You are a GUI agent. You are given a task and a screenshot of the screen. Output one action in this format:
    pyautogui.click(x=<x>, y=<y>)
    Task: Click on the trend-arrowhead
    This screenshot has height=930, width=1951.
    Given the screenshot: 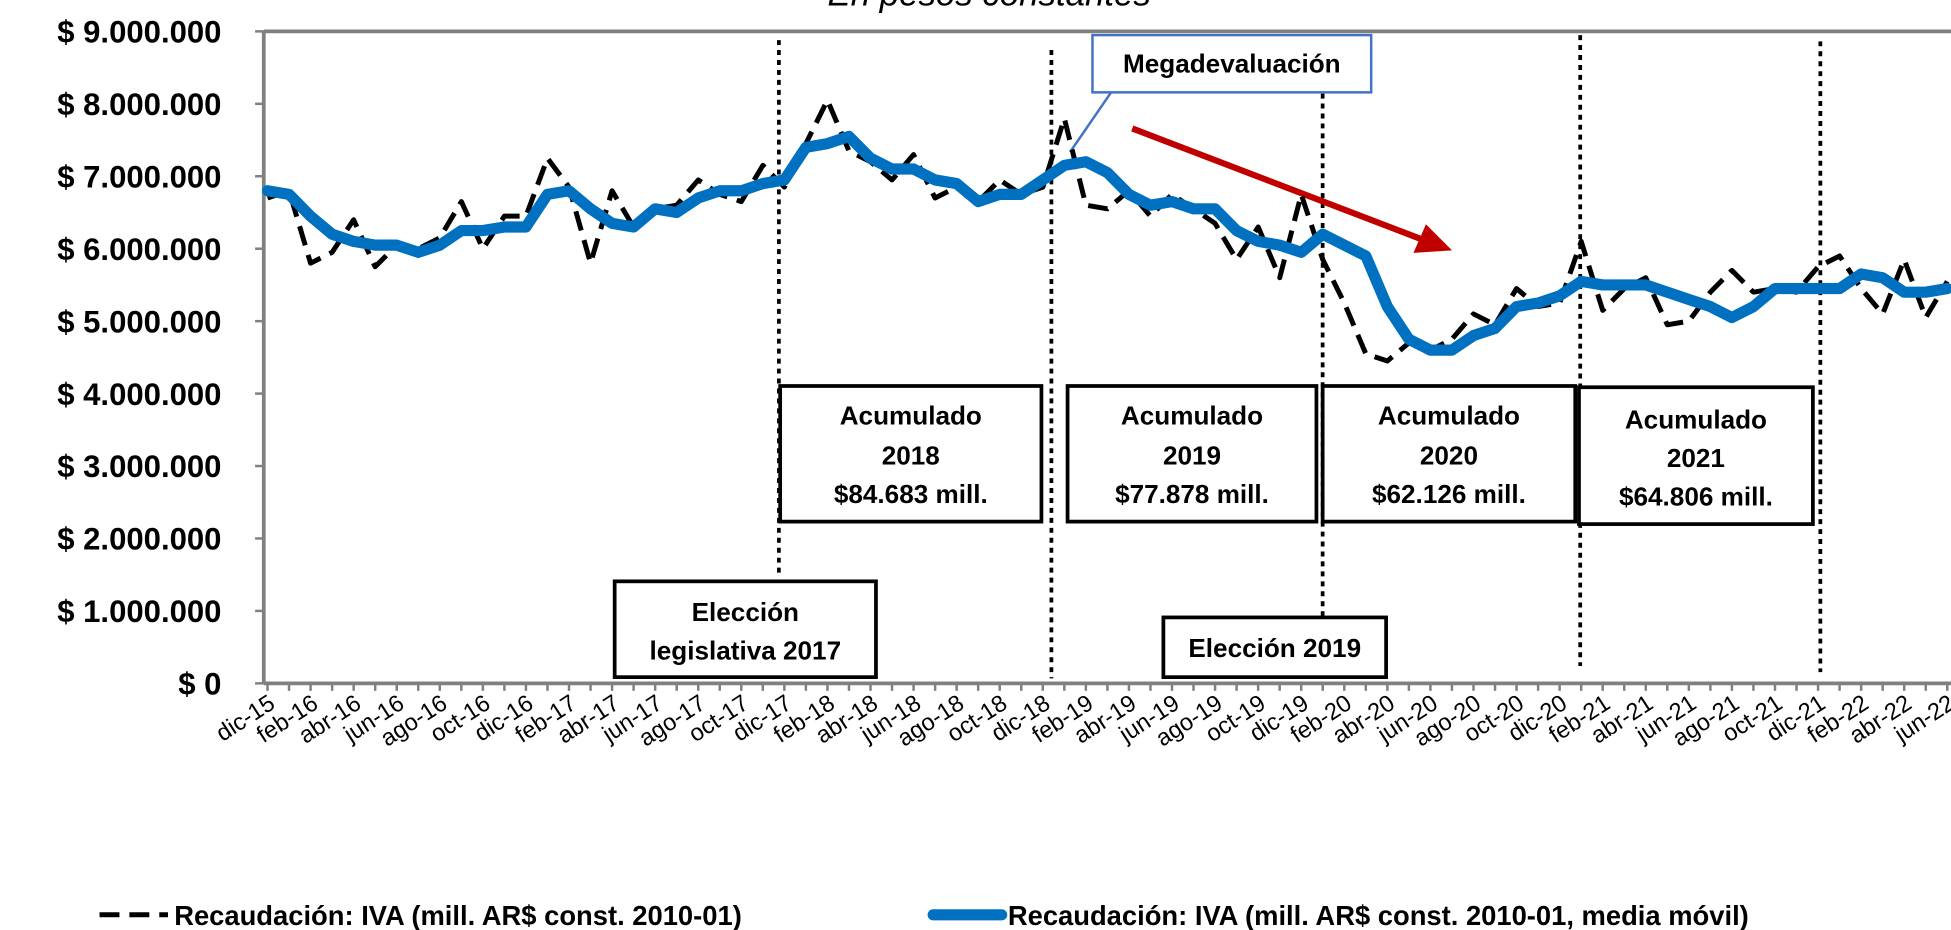 What is the action you would take?
    pyautogui.click(x=1433, y=238)
    